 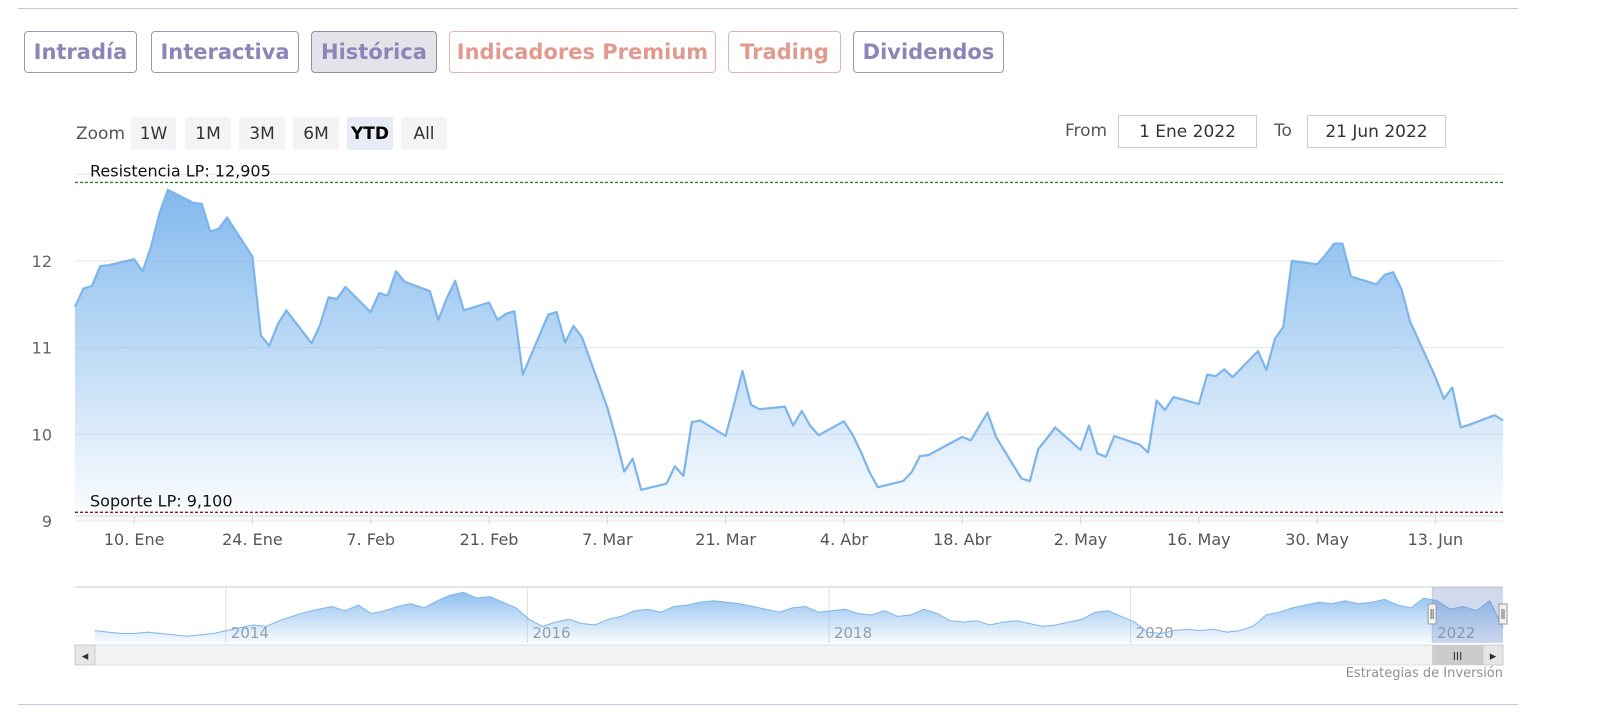 What do you see at coordinates (1080, 539) in the screenshot?
I see `x-tick-label: 2. May` at bounding box center [1080, 539].